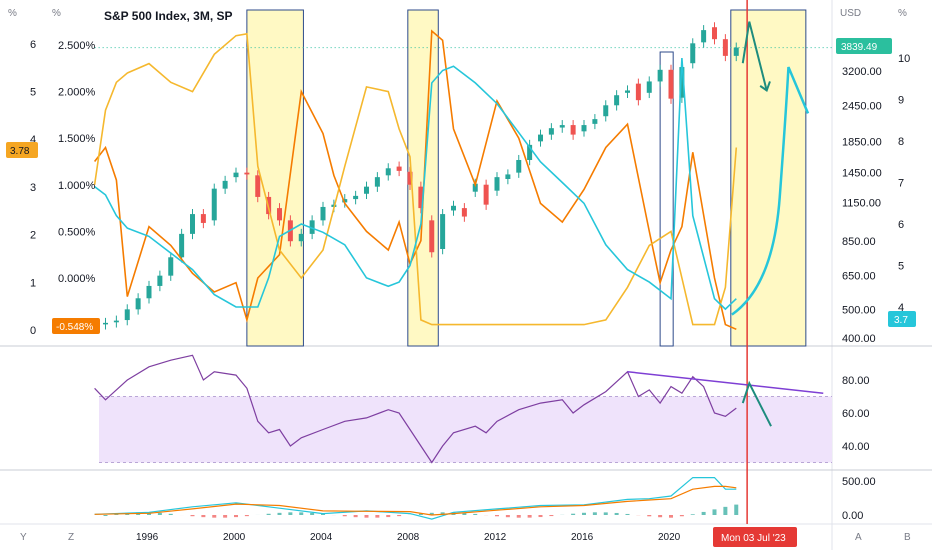  What do you see at coordinates (907, 537) in the screenshot?
I see `bottom-button-b: B` at bounding box center [907, 537].